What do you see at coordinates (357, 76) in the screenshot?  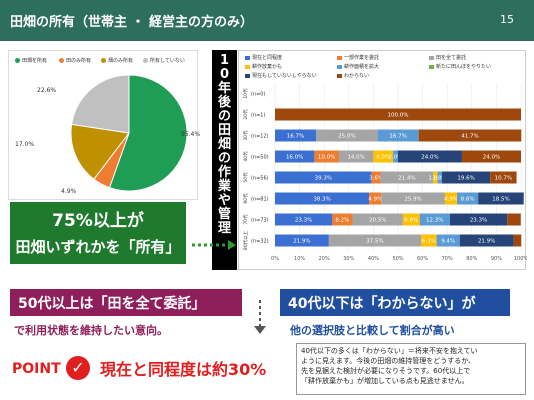 I see `legend-label: わからない` at bounding box center [357, 76].